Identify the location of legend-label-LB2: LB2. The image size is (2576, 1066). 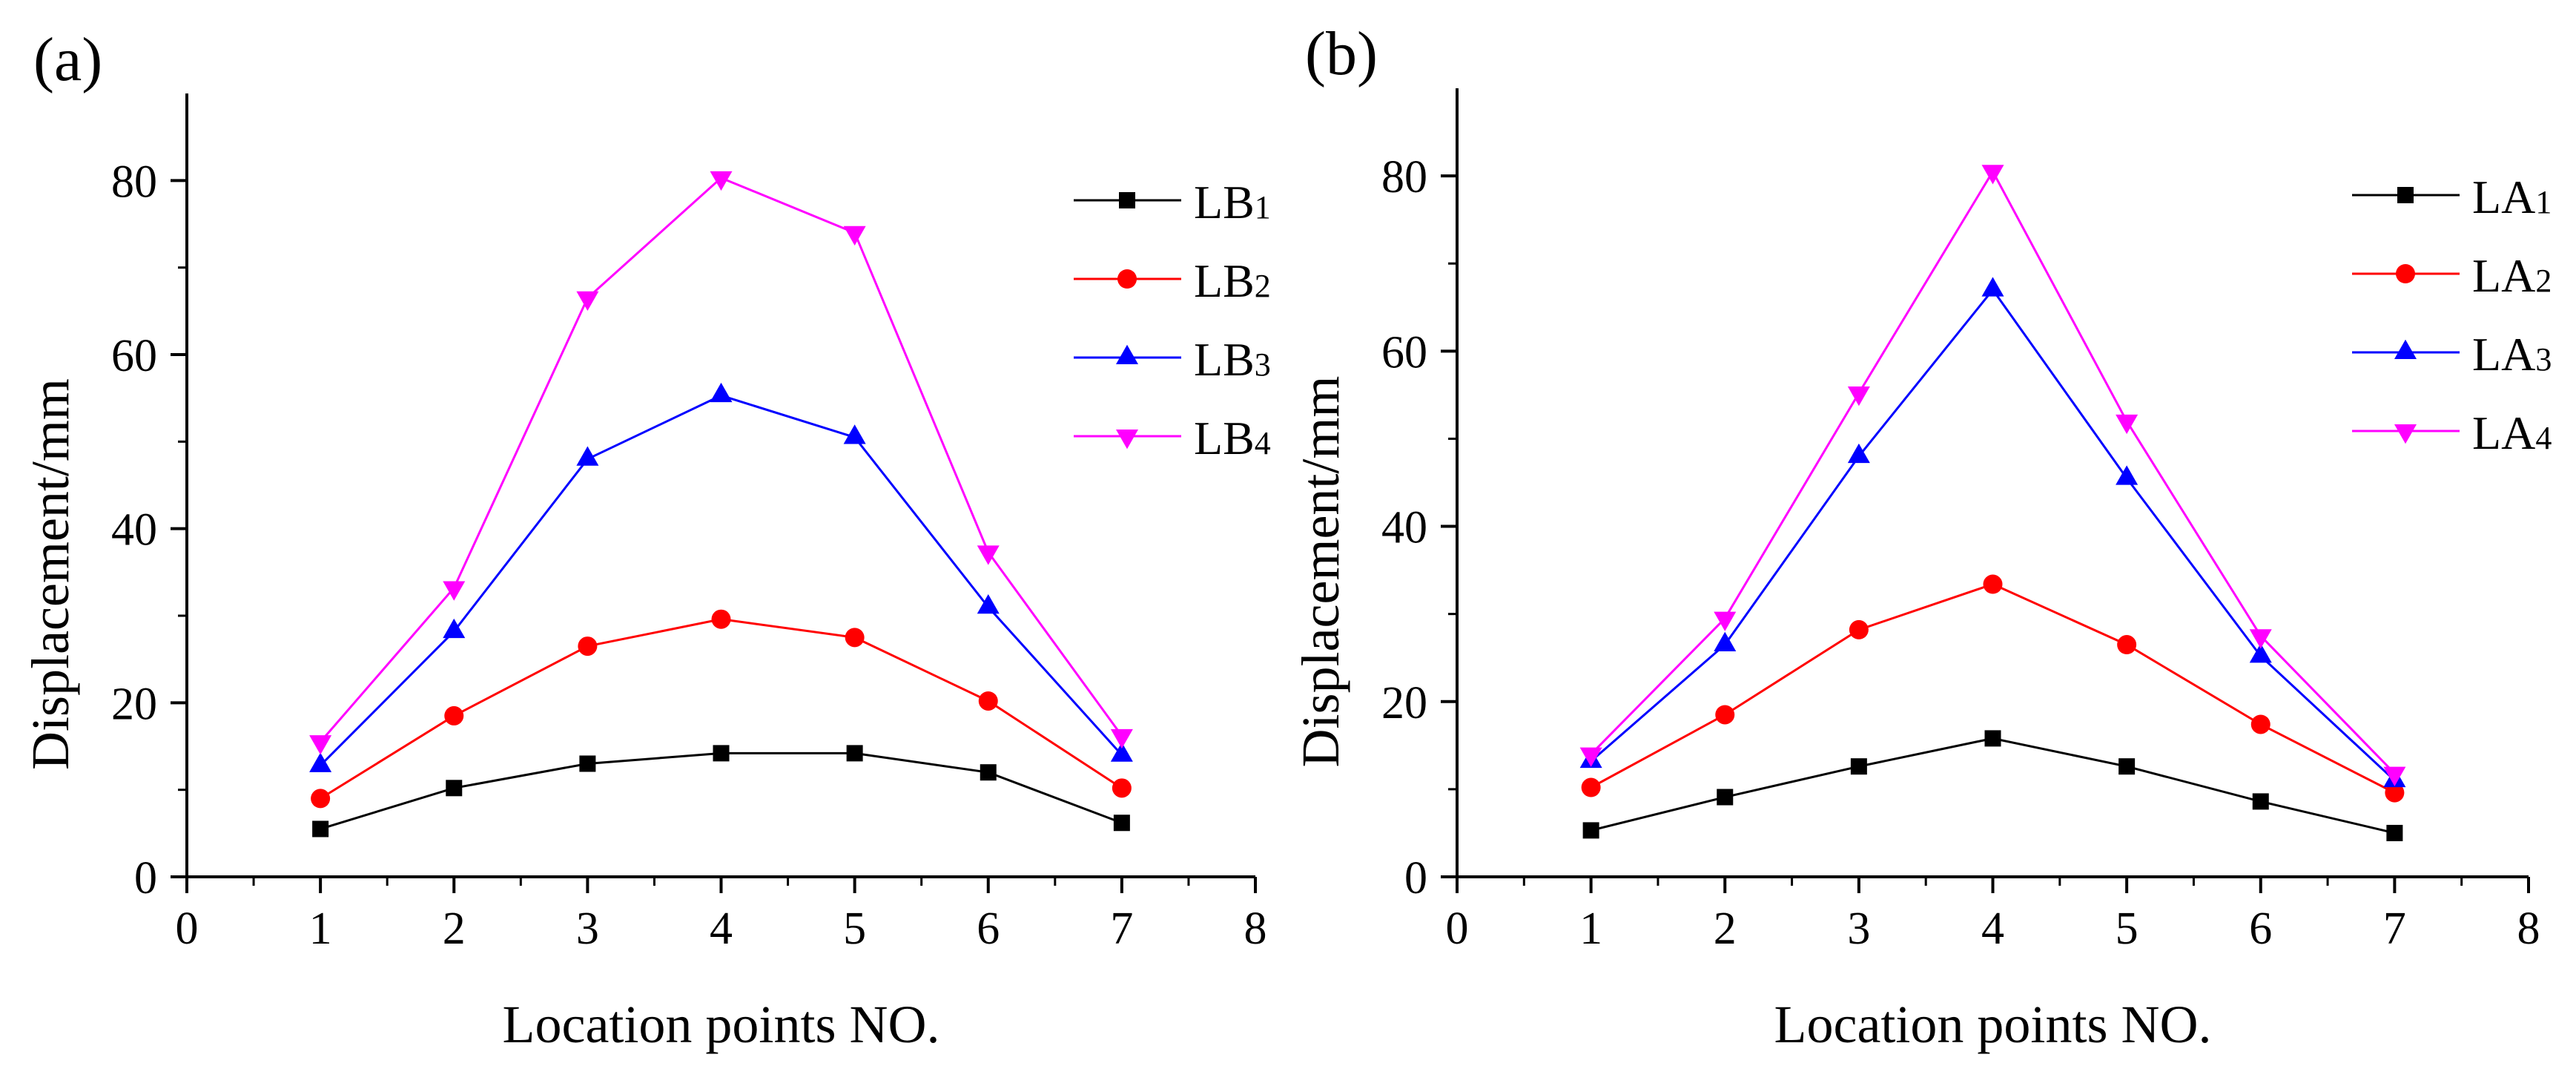
(1232, 280).